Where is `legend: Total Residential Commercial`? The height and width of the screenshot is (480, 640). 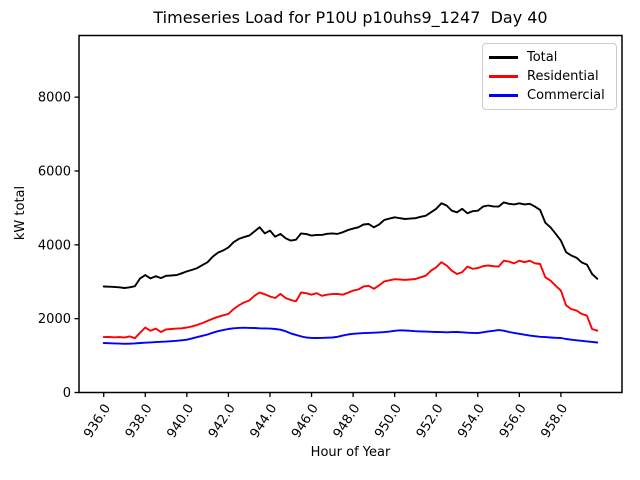
legend: Total Residential Commercial is located at coordinates (549, 76).